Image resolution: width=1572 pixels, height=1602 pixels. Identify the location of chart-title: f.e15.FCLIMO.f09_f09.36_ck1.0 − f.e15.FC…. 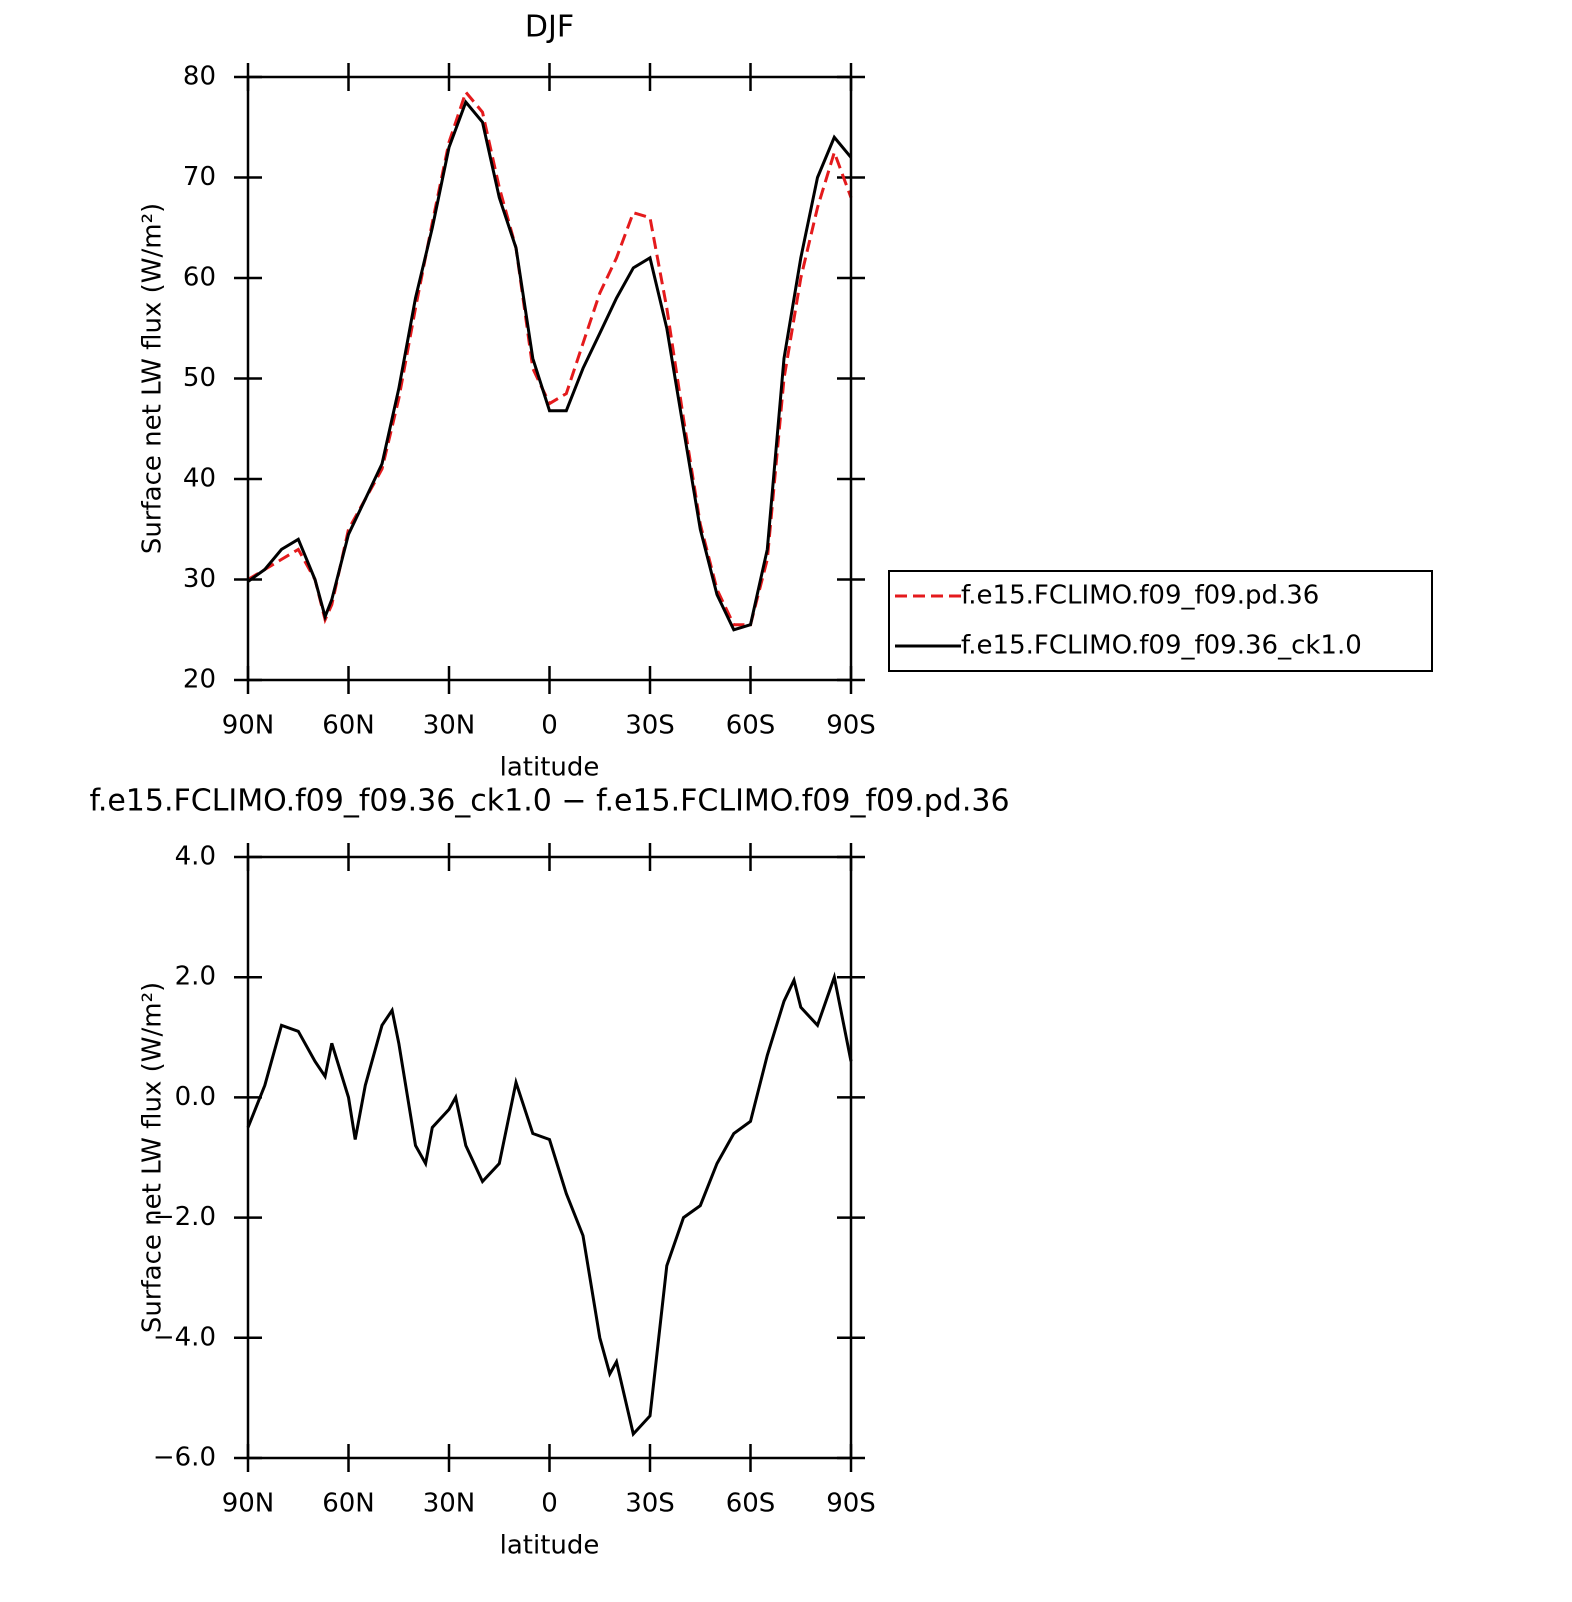
(549, 801).